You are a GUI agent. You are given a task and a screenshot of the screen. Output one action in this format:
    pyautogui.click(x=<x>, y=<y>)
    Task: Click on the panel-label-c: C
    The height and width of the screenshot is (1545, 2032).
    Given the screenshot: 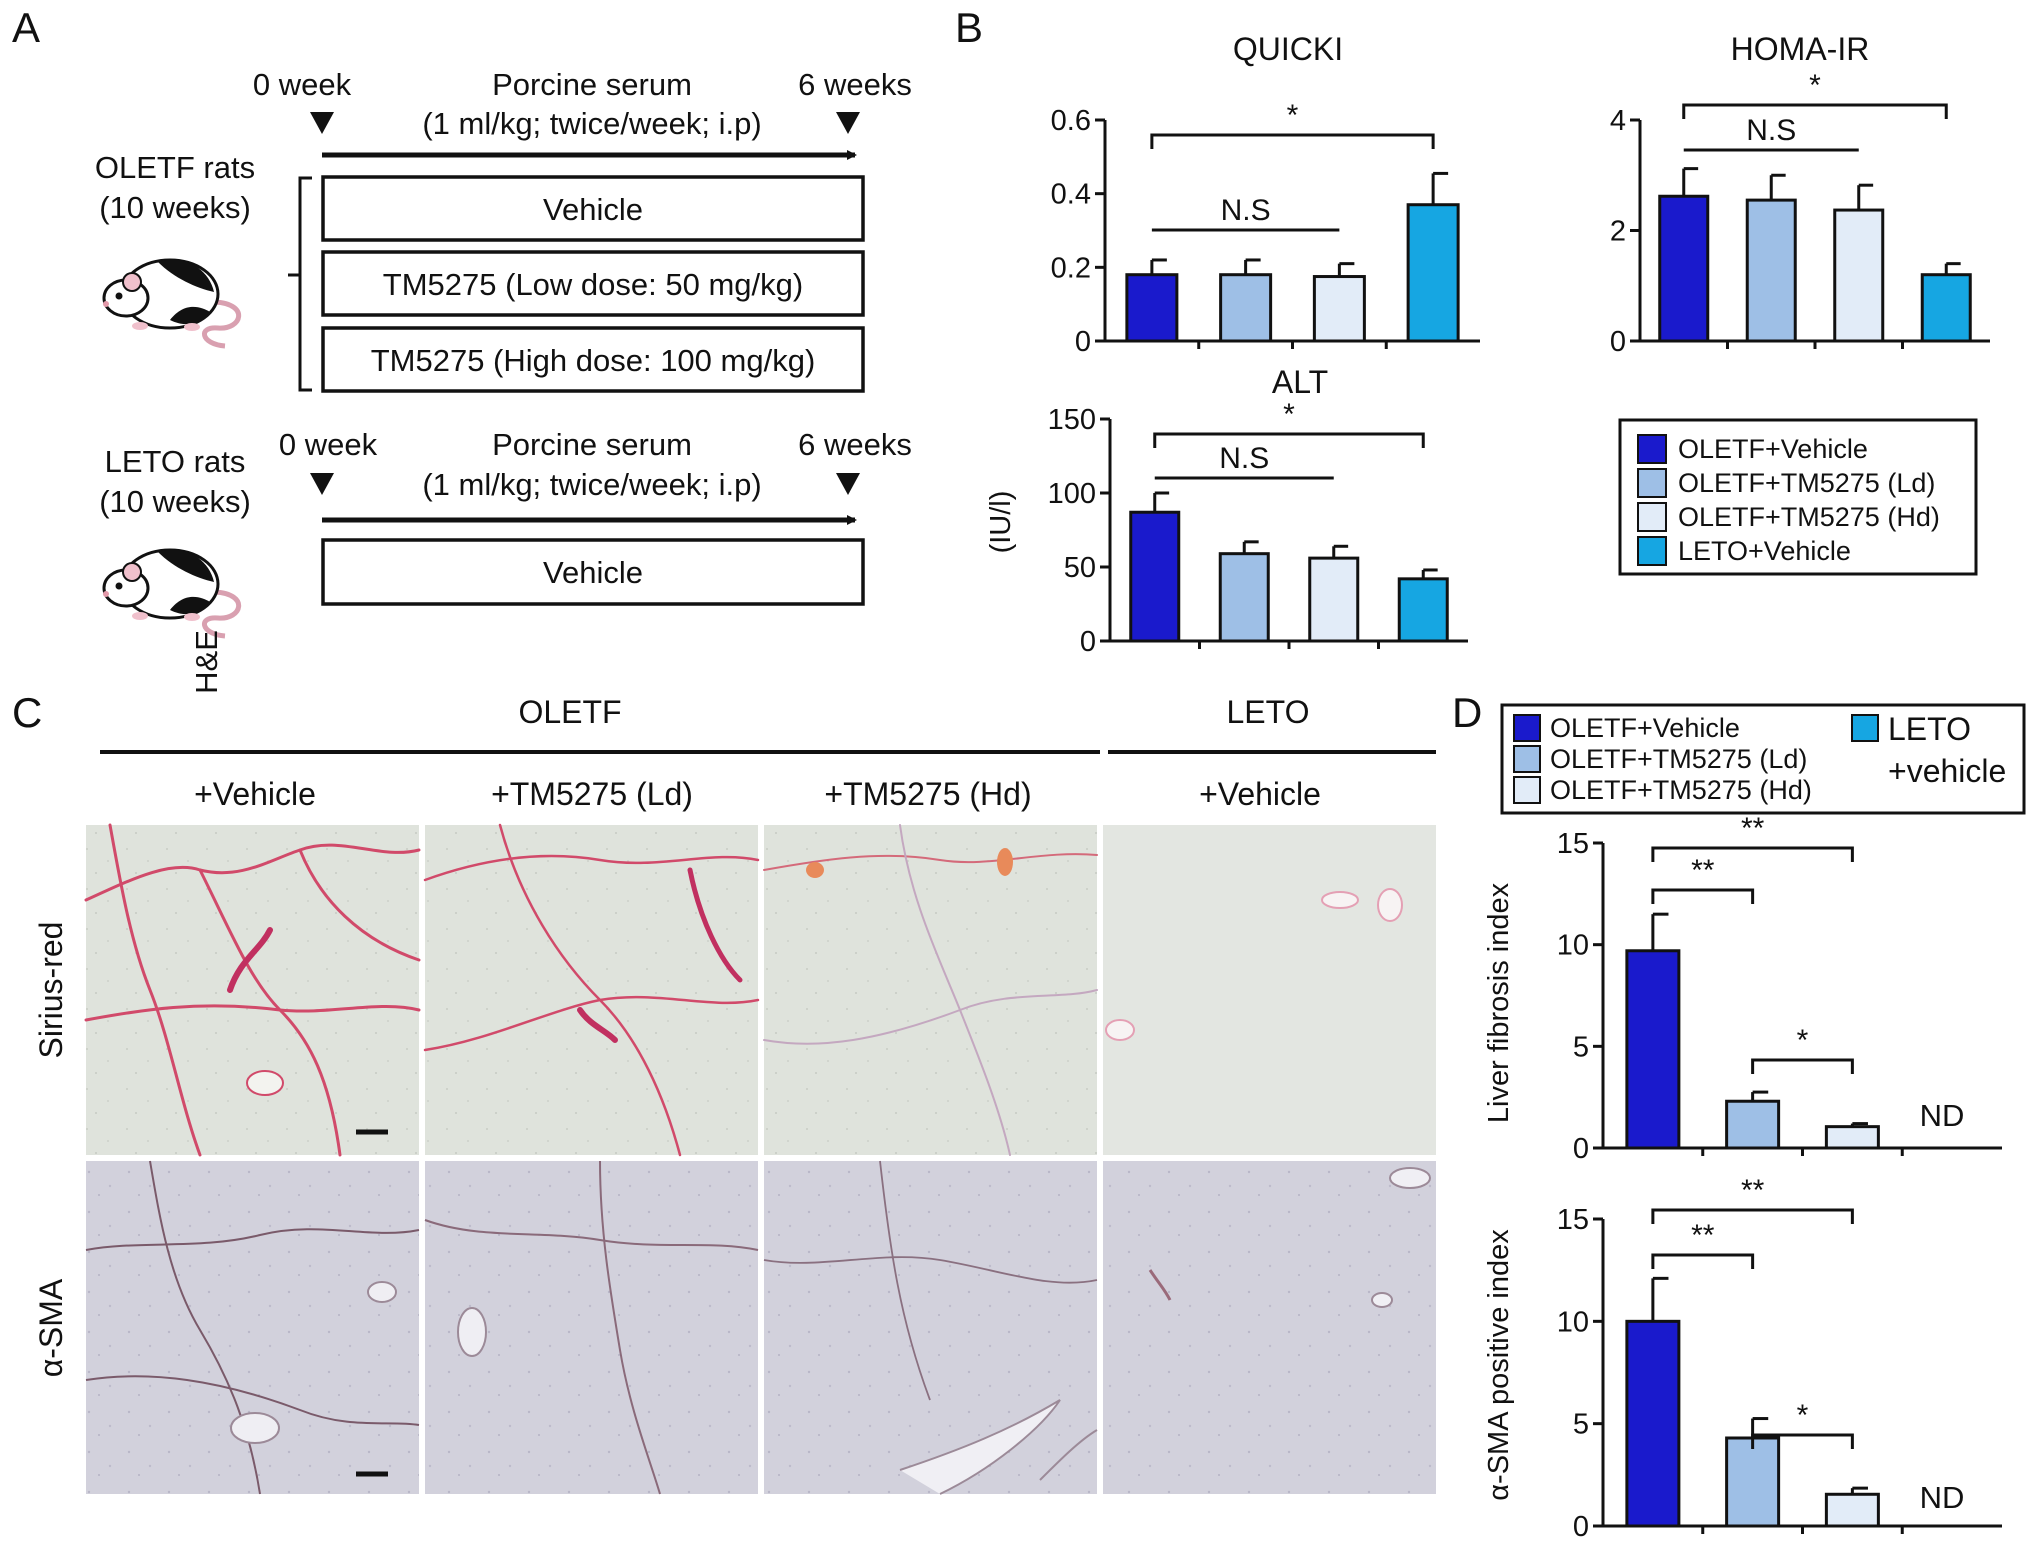 What is the action you would take?
    pyautogui.click(x=27, y=712)
    